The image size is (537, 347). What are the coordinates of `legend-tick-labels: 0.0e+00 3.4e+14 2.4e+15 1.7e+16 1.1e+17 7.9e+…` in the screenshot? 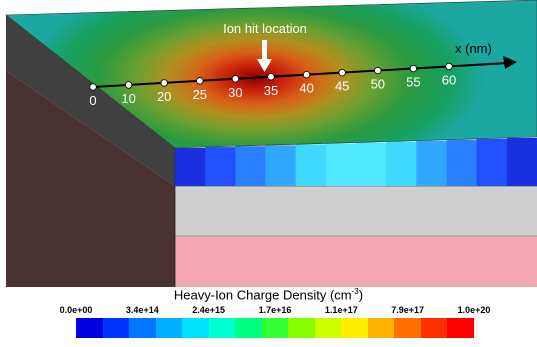 It's located at (279, 311).